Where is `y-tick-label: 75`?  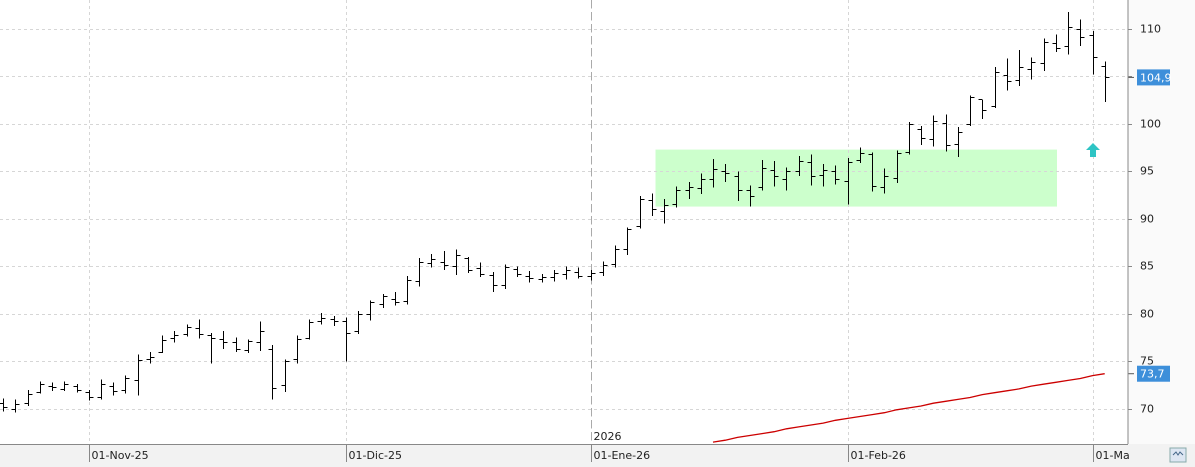 y-tick-label: 75 is located at coordinates (1147, 361).